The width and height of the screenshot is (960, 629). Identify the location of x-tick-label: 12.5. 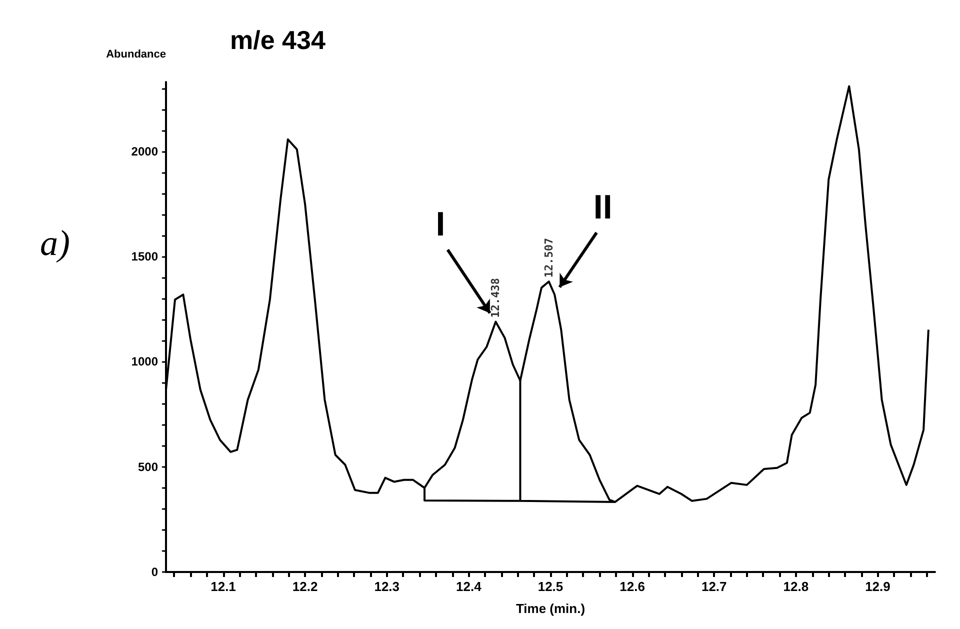
(551, 586).